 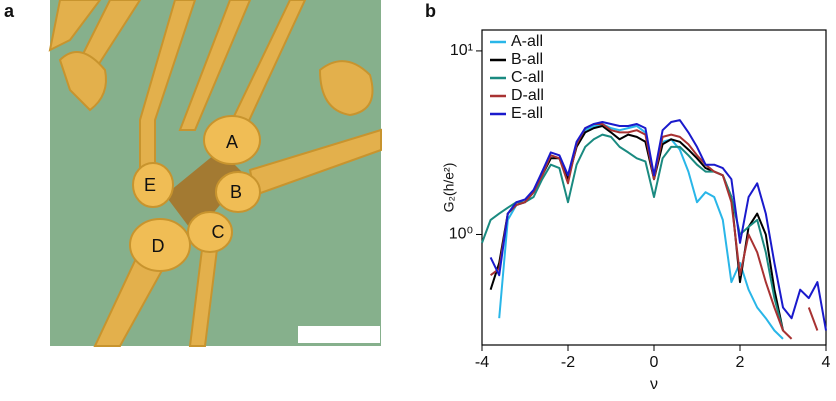 I want to click on y-tick-label: 10¹, so click(x=461, y=50).